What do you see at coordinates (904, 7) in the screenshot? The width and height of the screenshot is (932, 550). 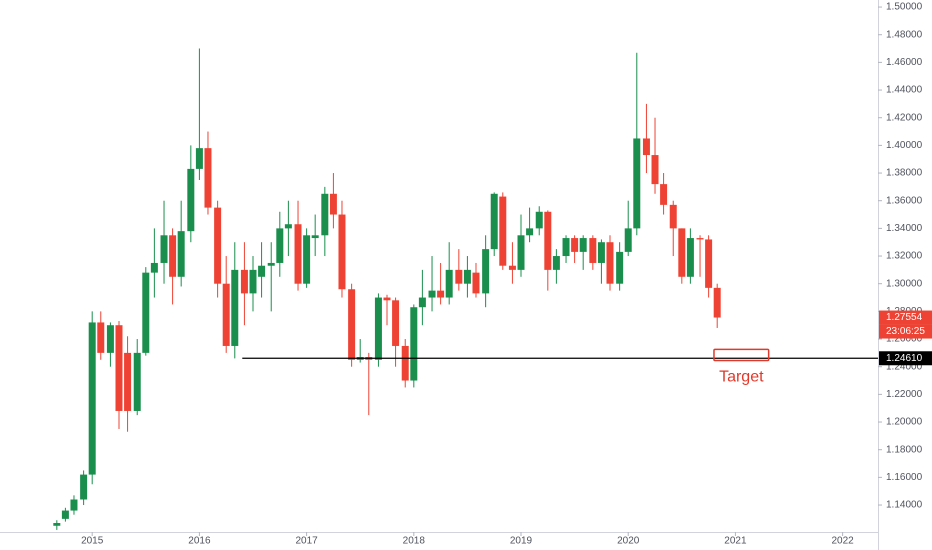 I see `y-tick-label: 1.50000` at bounding box center [904, 7].